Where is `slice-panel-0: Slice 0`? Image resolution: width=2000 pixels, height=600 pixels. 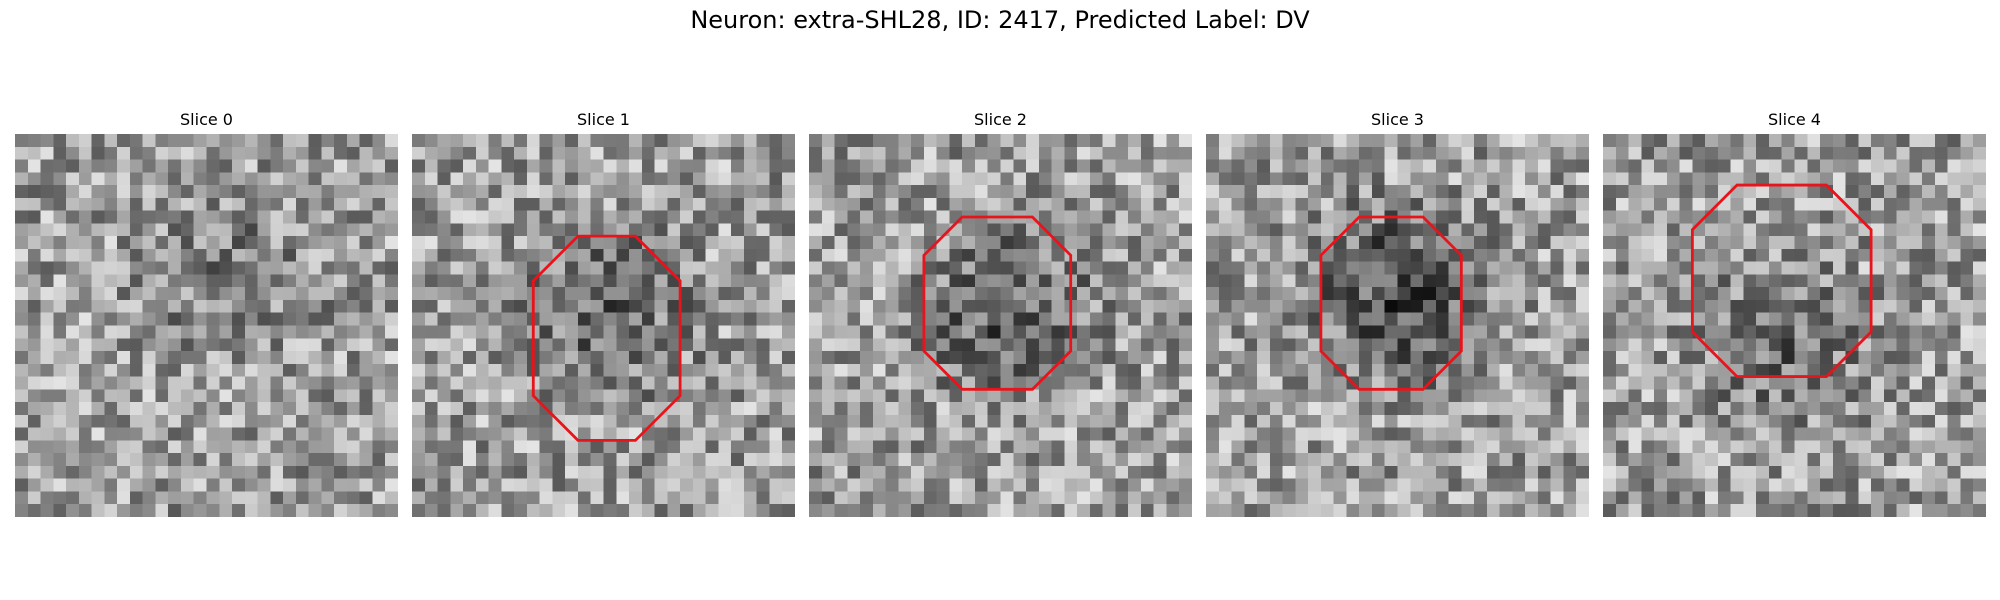 slice-panel-0: Slice 0 is located at coordinates (206, 312).